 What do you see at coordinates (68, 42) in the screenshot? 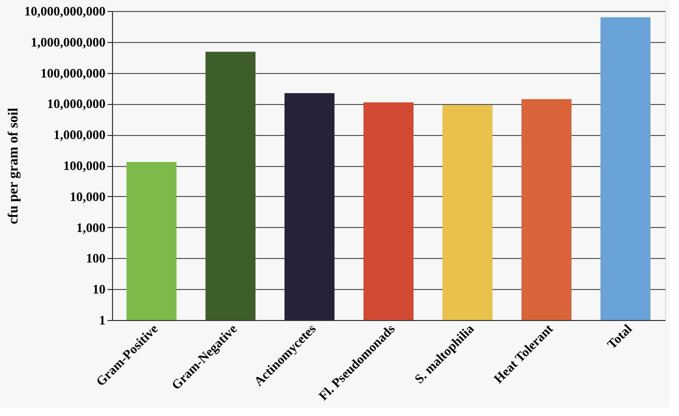
I see `y-tick-label: 1,000,000,000` at bounding box center [68, 42].